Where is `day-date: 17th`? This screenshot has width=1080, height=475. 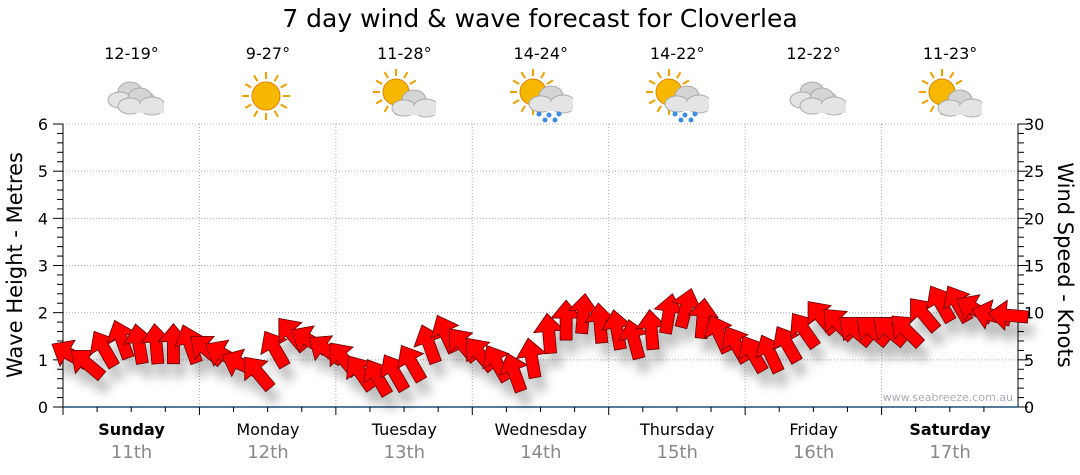 day-date: 17th is located at coordinates (950, 452).